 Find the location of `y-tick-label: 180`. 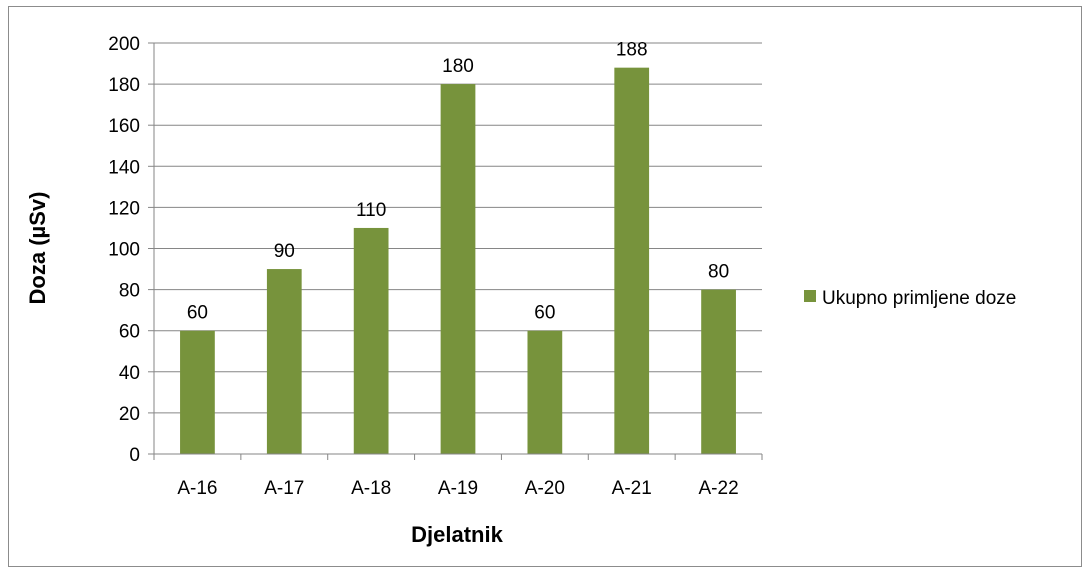

y-tick-label: 180 is located at coordinates (124, 85).